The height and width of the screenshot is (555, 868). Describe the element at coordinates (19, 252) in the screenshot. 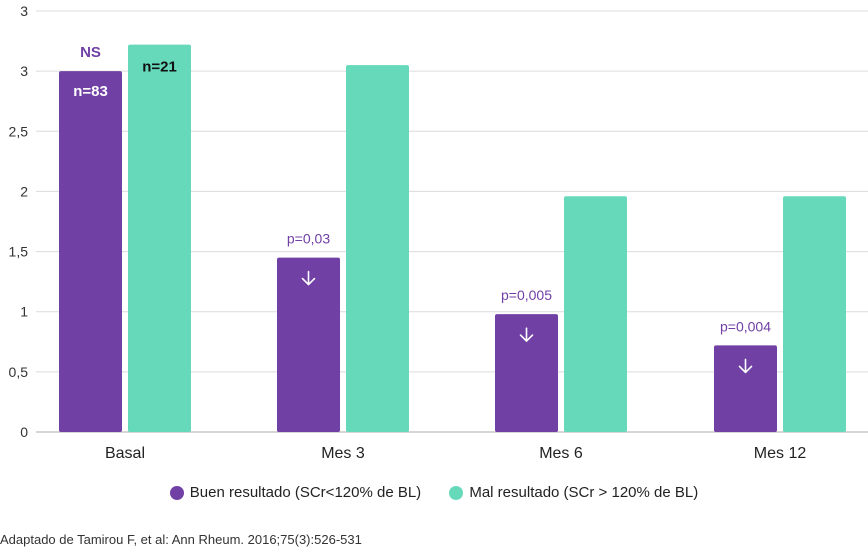

I see `y-tick-label: 1,5` at that location.